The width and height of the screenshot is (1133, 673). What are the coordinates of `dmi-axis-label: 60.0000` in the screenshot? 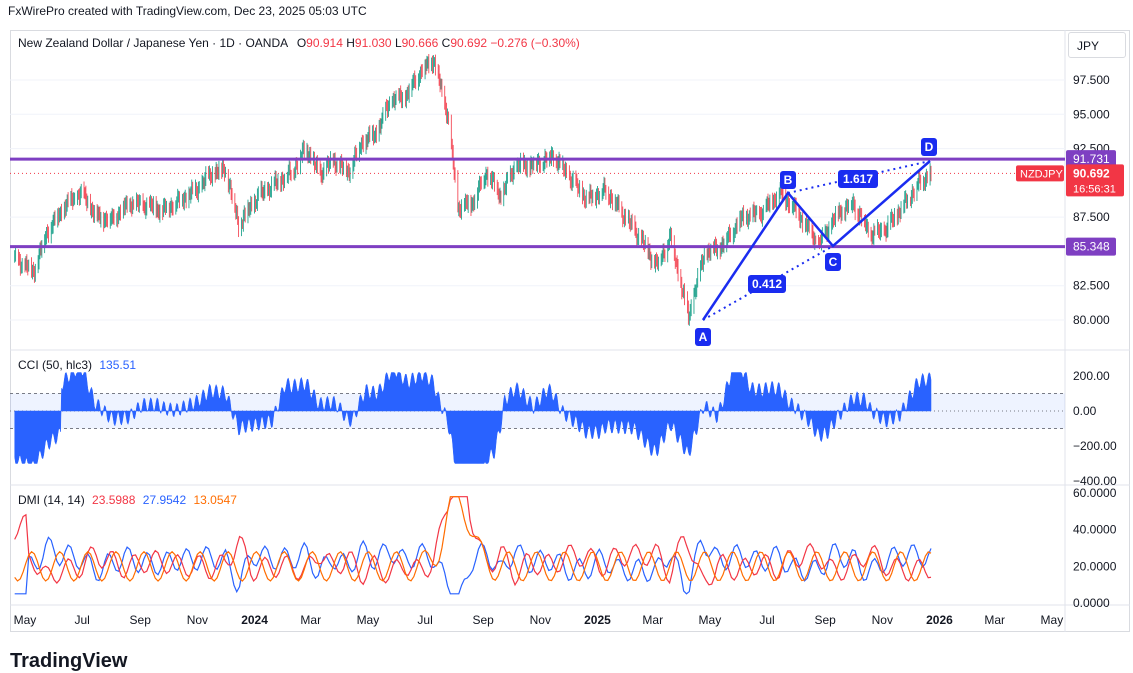 It's located at (1095, 493).